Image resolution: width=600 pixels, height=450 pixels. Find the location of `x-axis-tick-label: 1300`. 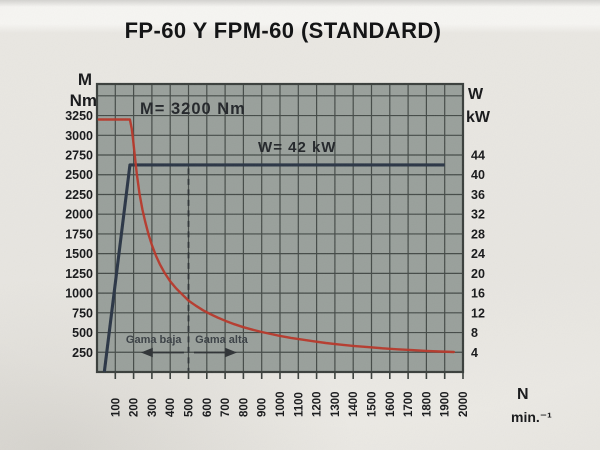

x-axis-tick-label: 1300 is located at coordinates (336, 404).